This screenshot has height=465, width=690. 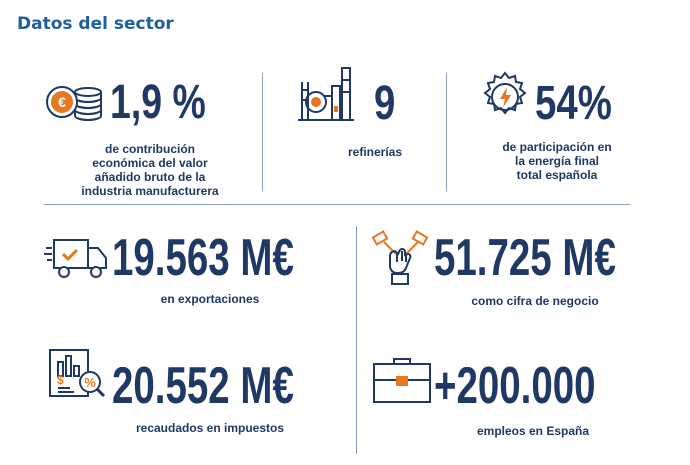 I want to click on delivery-truck-icon, so click(x=76, y=258).